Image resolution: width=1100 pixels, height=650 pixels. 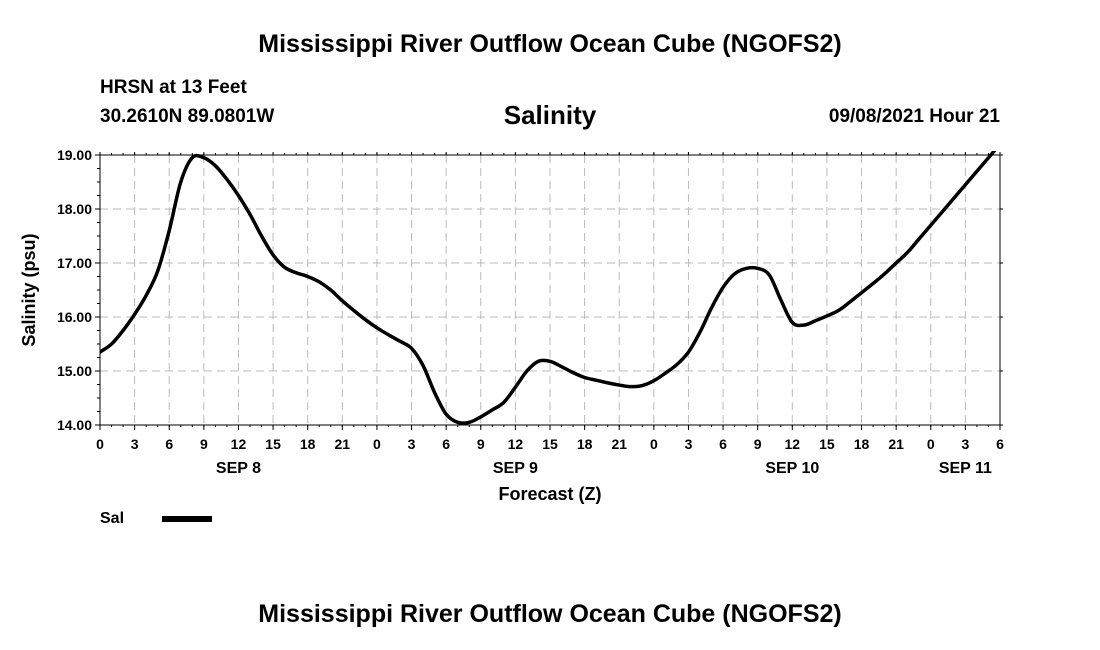 I want to click on y-tick-label: 17.00, so click(x=74, y=263).